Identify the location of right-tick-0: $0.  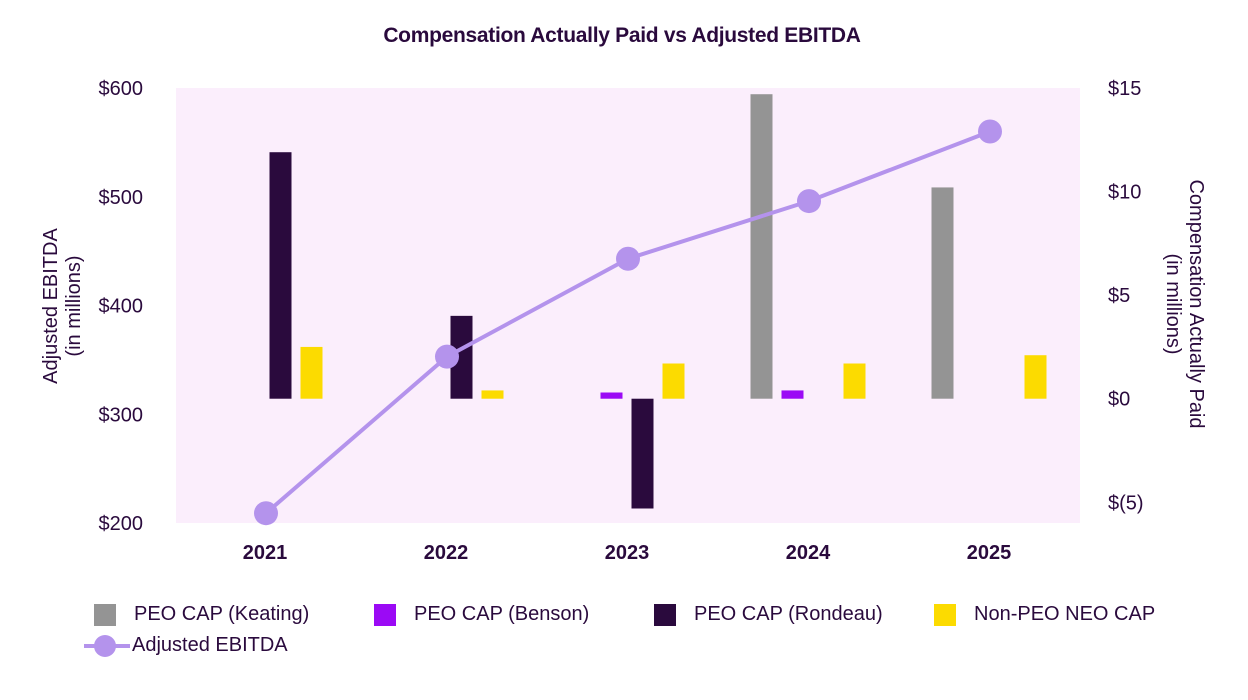
(1119, 400).